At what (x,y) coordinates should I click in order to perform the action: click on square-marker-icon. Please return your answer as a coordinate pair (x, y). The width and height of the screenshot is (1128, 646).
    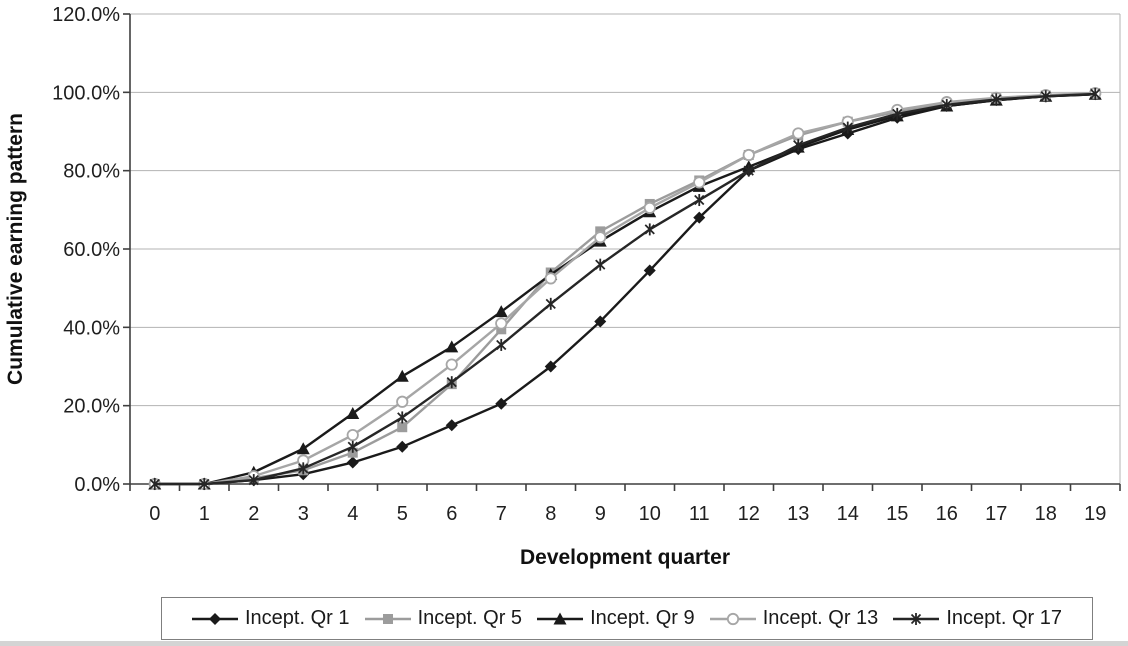
    Looking at the image, I should click on (387, 618).